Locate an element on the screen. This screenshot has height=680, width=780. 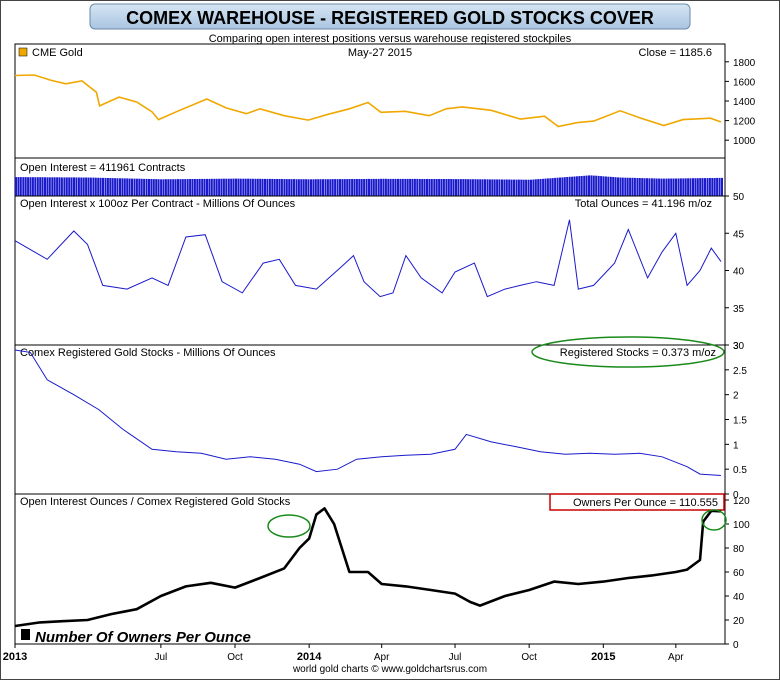
owners-y-tick-label: 20 is located at coordinates (739, 621).